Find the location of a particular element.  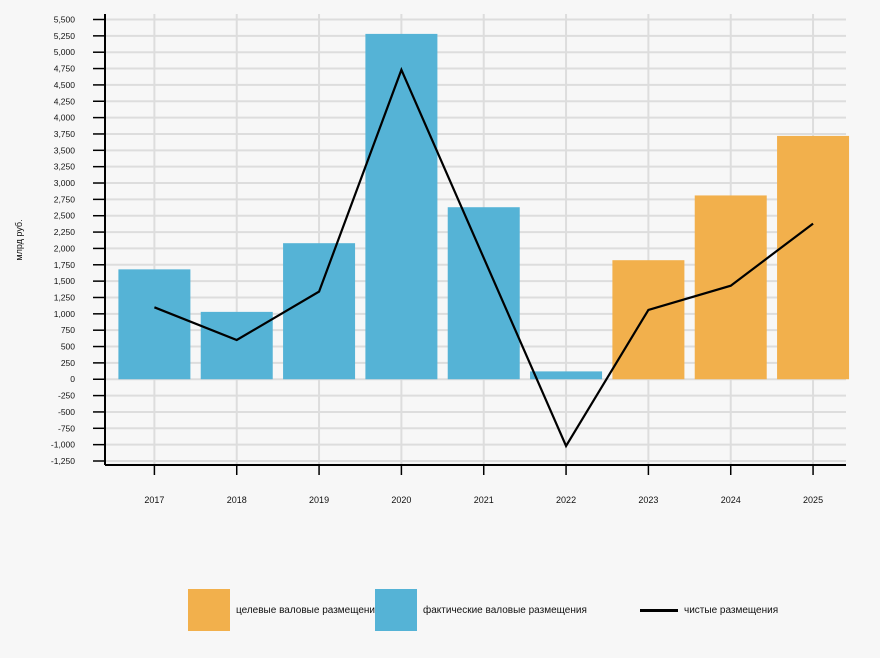

y-tick-label: 1,000 is located at coordinates (65, 314).